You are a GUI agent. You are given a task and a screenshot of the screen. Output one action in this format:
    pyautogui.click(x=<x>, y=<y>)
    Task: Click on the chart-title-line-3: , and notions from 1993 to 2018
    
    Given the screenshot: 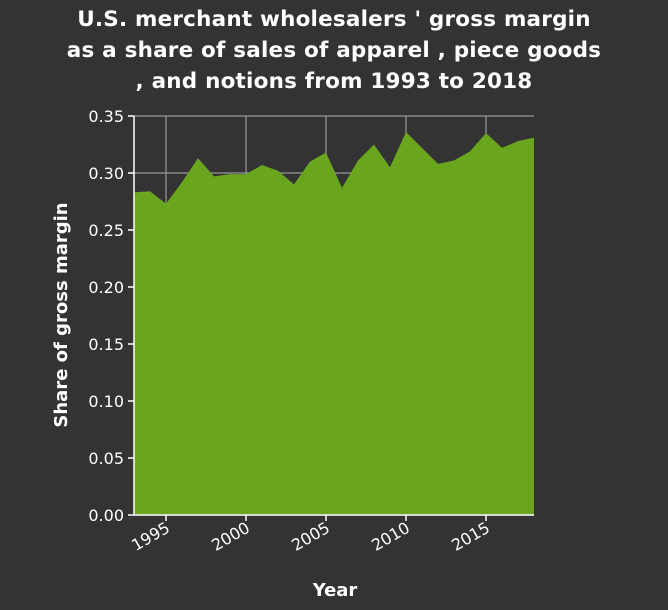 What is the action you would take?
    pyautogui.click(x=334, y=81)
    